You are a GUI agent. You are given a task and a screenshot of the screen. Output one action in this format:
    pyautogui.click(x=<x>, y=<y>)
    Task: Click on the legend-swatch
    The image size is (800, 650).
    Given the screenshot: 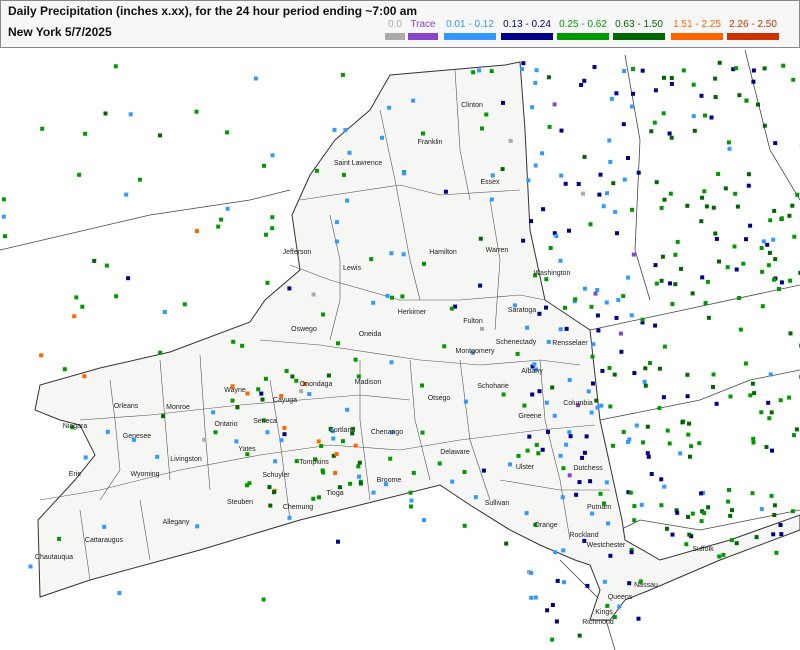 What is the action you would take?
    pyautogui.click(x=697, y=36)
    